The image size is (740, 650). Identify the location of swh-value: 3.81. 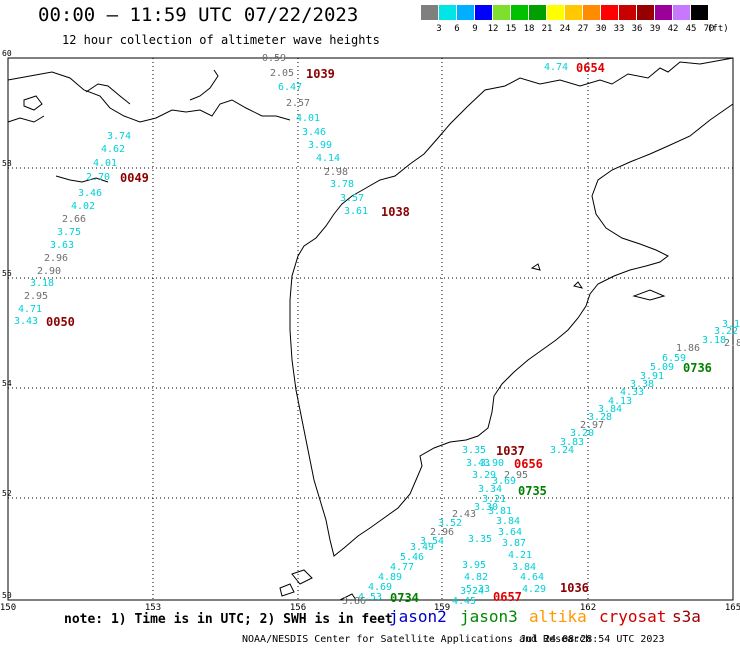
(500, 511).